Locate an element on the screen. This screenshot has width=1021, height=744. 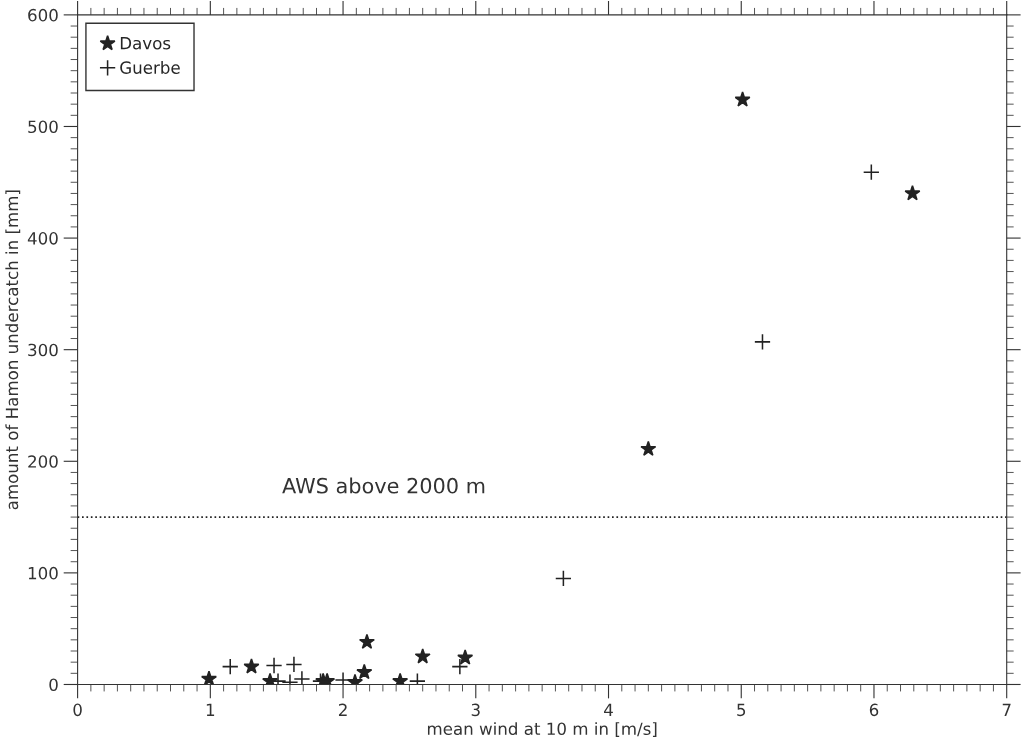
x-tick-label: 4 is located at coordinates (608, 709).